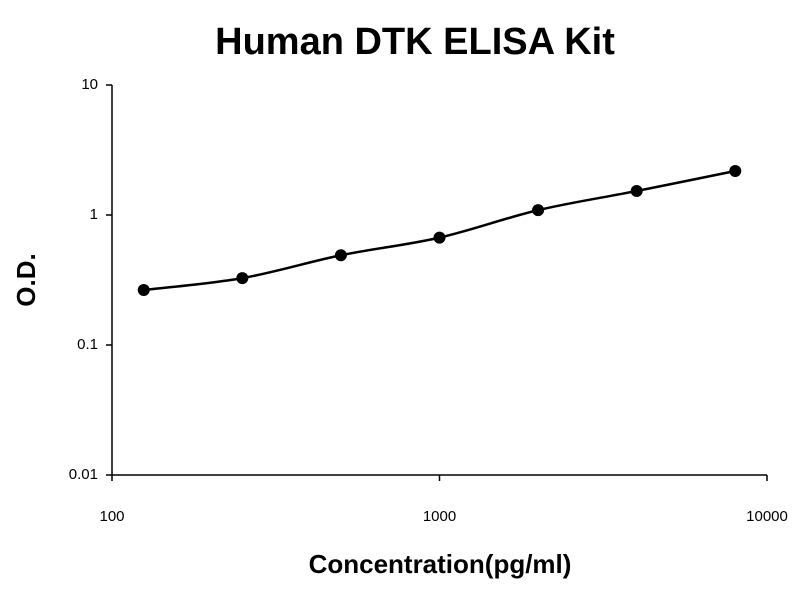 This screenshot has width=800, height=600. I want to click on x-tick-label: 10000, so click(767, 516).